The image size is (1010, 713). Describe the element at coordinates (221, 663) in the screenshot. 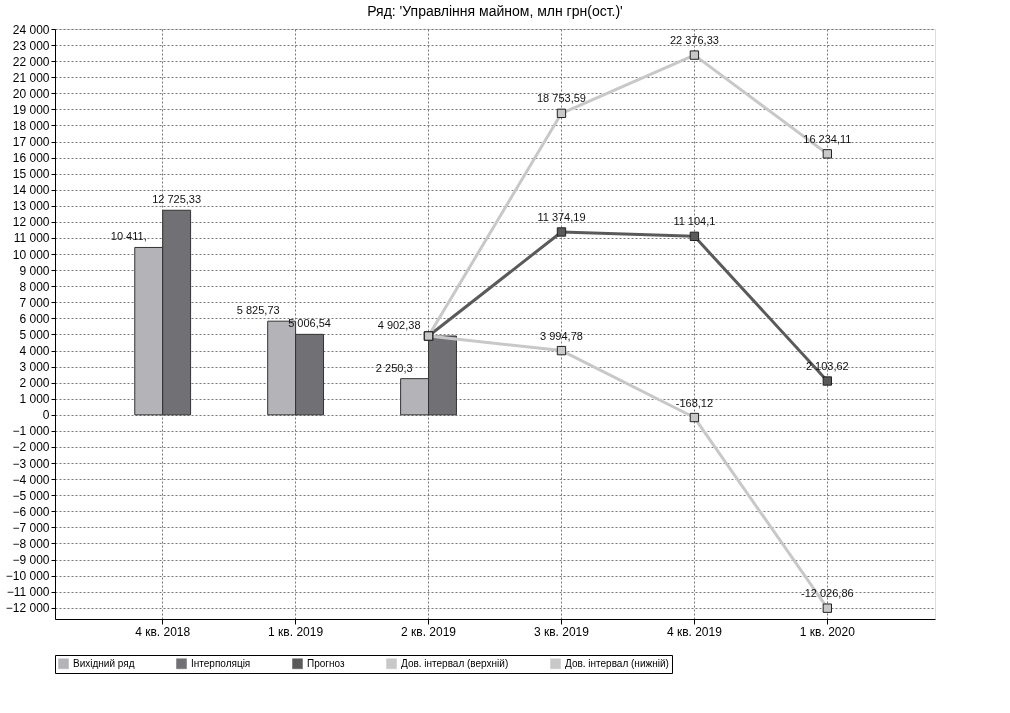

I see `legend-label: Інтерполяція` at that location.